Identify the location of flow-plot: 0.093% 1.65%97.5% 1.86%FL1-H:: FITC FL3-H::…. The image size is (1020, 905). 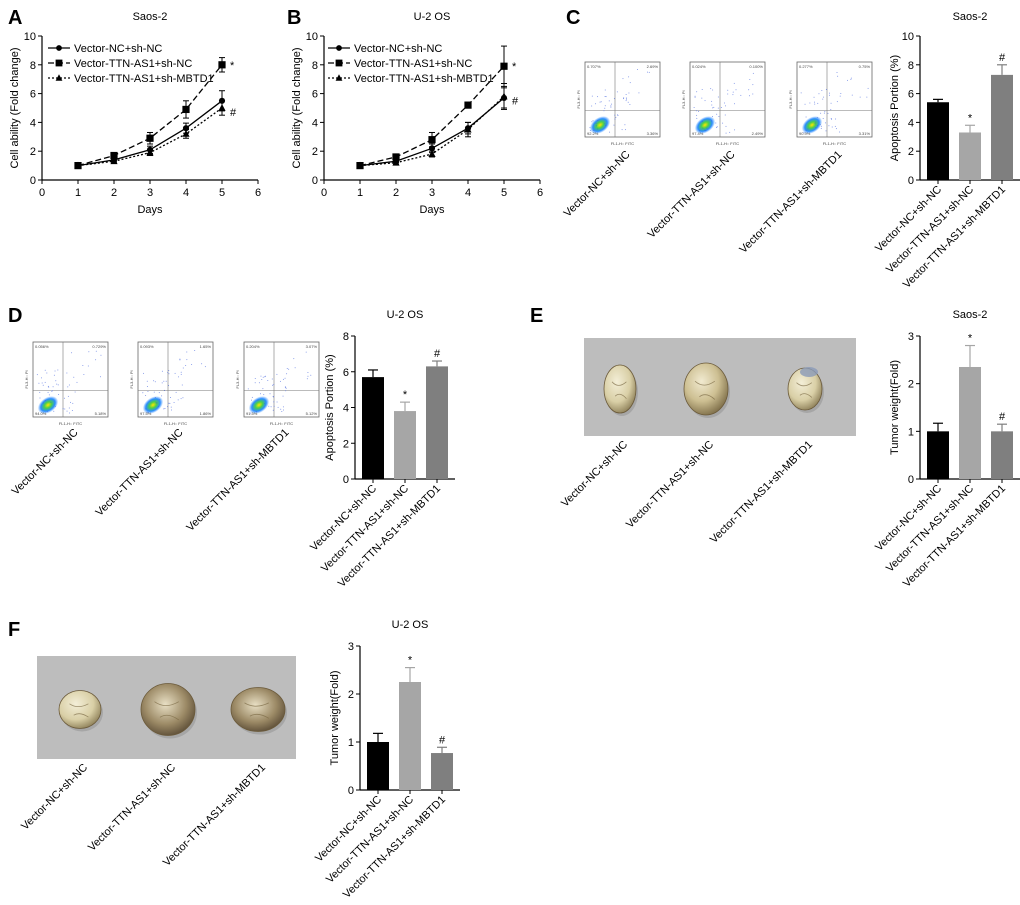
(153, 430).